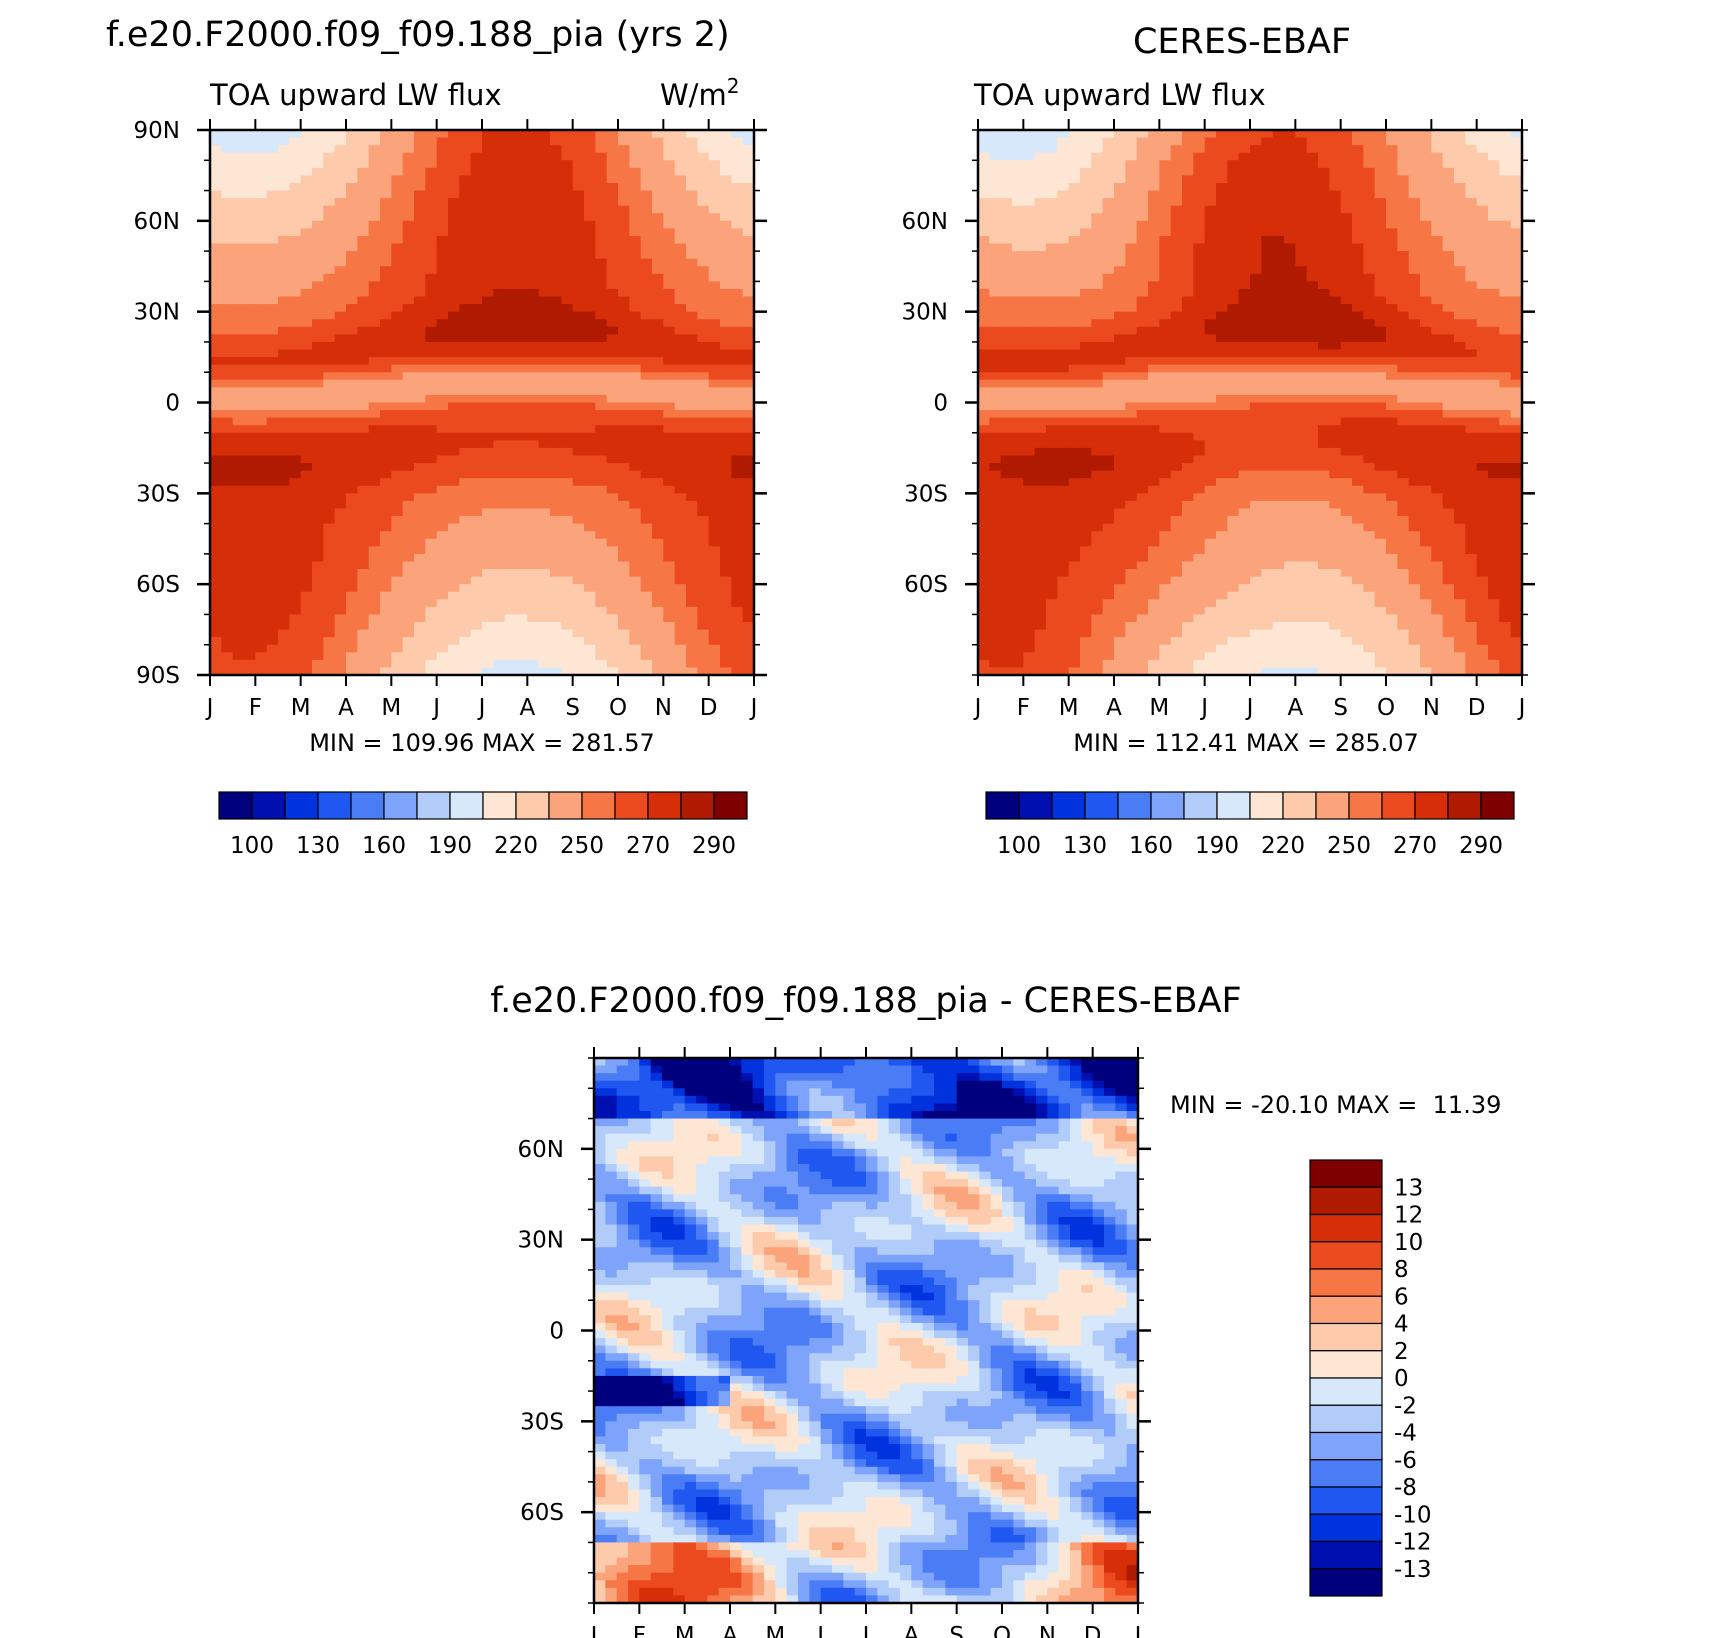 The height and width of the screenshot is (1638, 1710). I want to click on colorbar-swatch, so click(367, 805).